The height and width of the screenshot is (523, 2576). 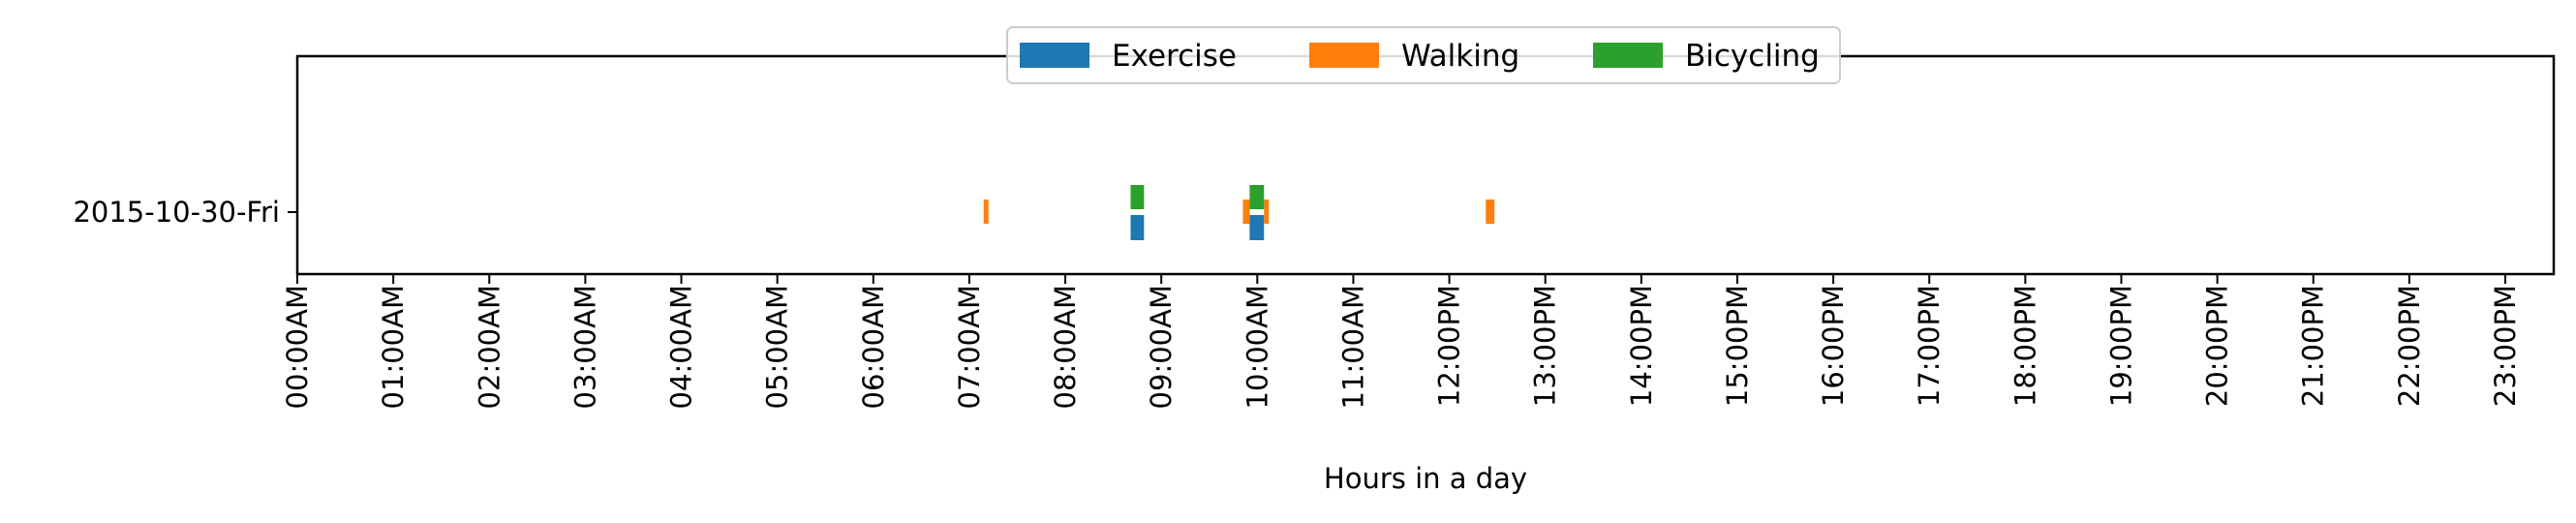 I want to click on bars-layer, so click(x=1239, y=212).